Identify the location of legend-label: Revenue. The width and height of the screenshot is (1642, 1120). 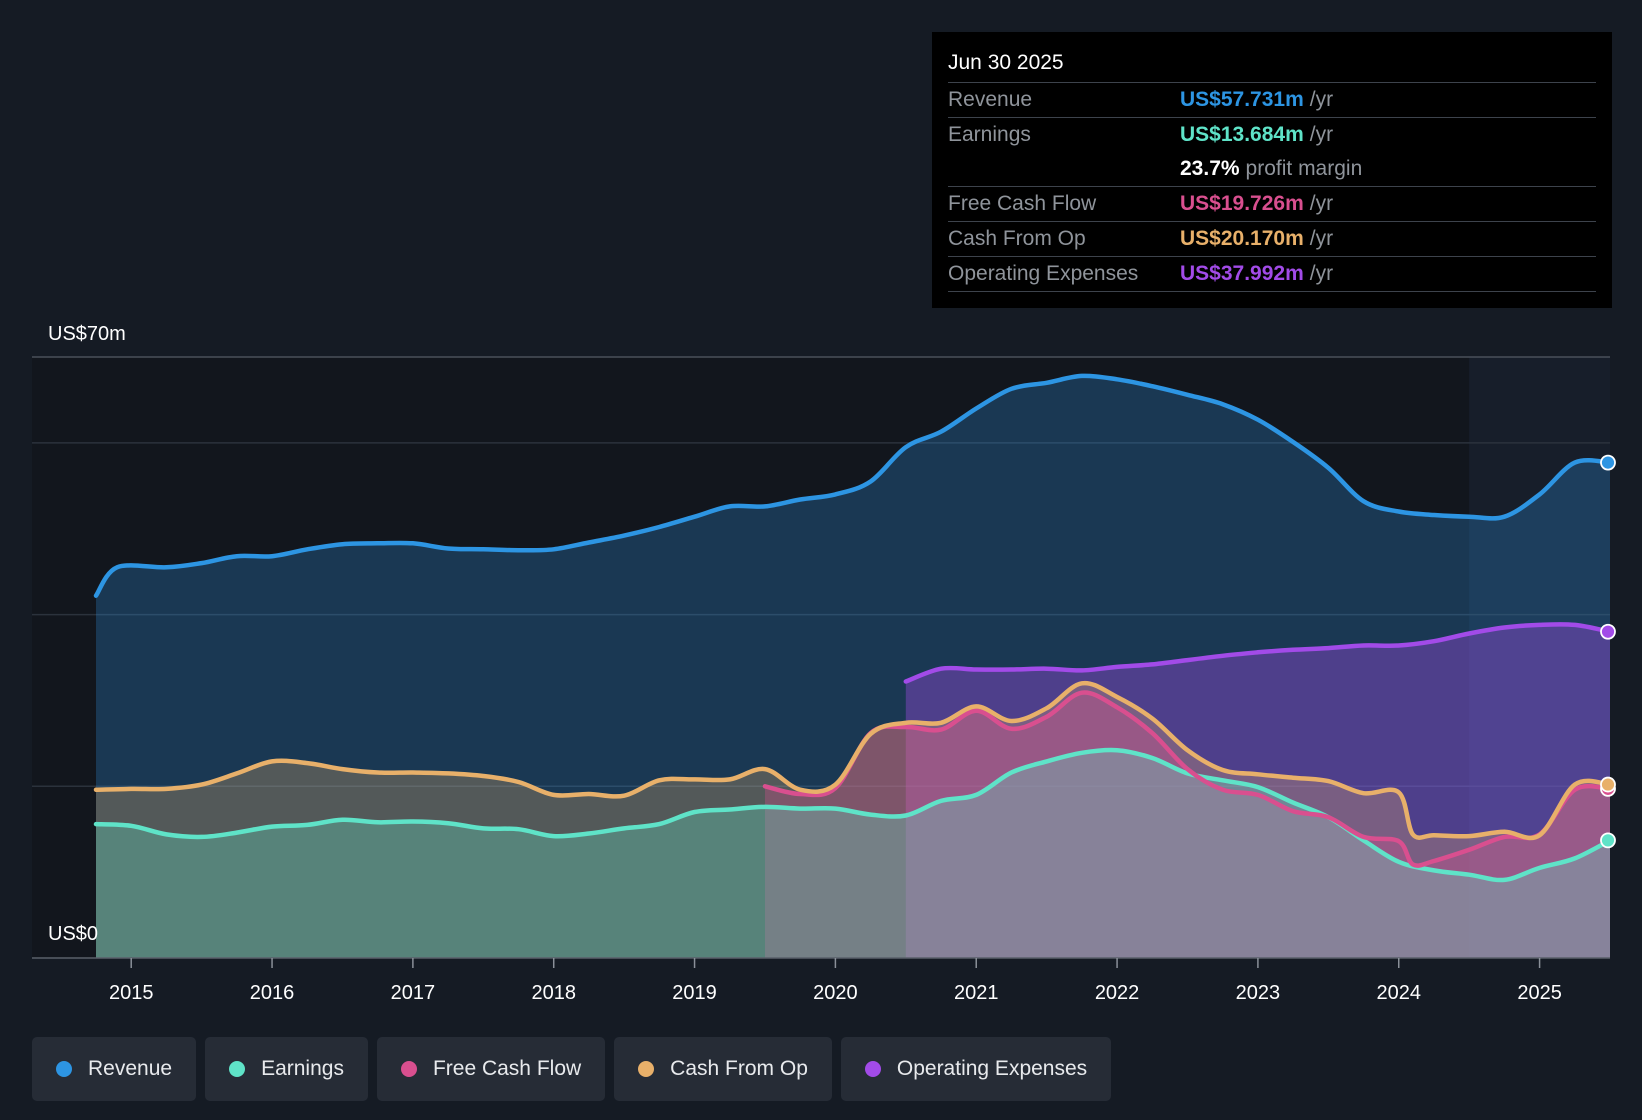
(130, 1068).